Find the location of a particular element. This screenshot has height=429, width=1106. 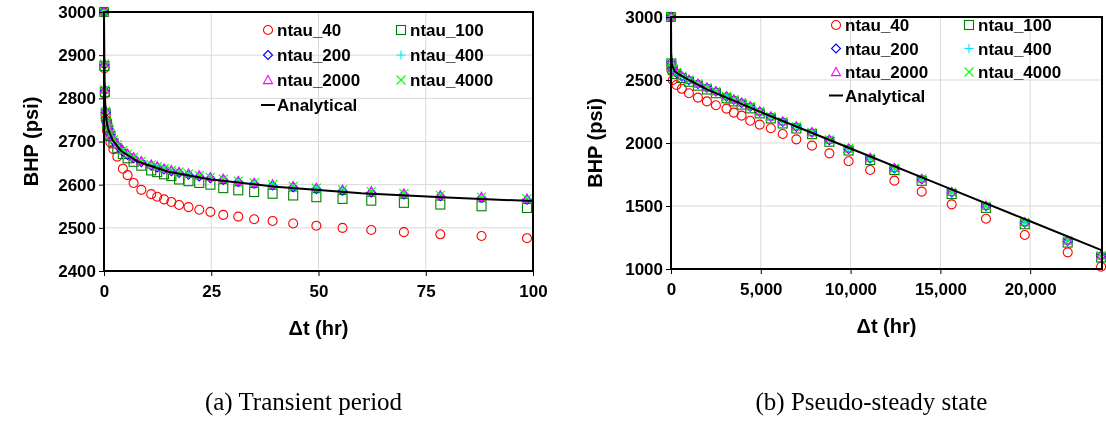

x-tick-label: 20,000 is located at coordinates (1030, 289).